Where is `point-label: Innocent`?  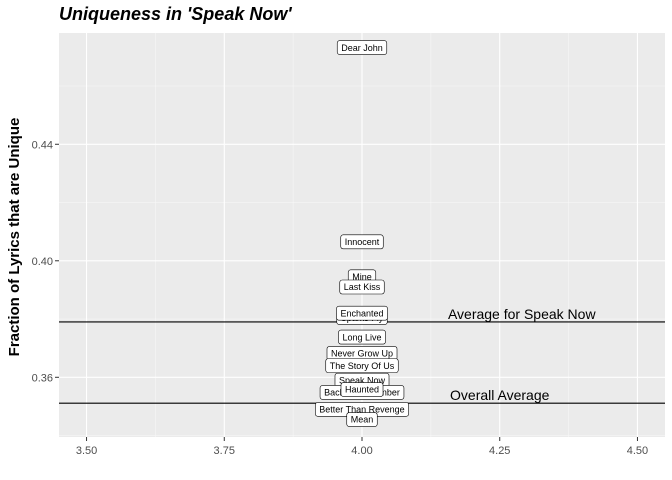 point-label: Innocent is located at coordinates (362, 242).